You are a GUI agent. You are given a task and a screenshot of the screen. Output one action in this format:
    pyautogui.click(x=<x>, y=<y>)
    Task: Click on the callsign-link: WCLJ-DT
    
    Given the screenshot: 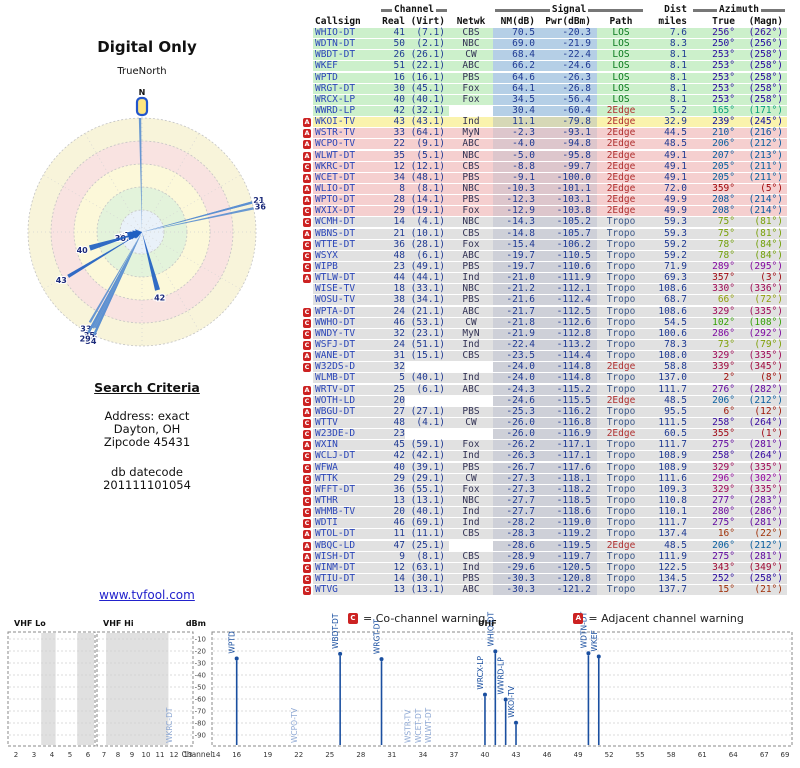 What is the action you would take?
    pyautogui.click(x=346, y=456)
    